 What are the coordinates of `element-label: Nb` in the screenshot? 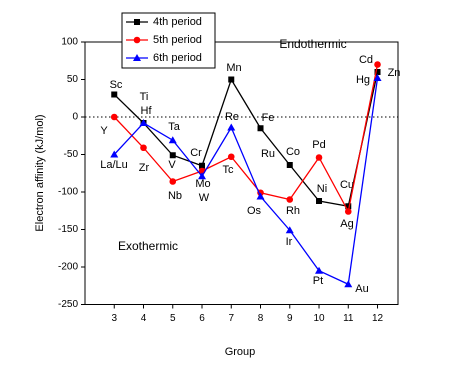 It's located at (175, 196).